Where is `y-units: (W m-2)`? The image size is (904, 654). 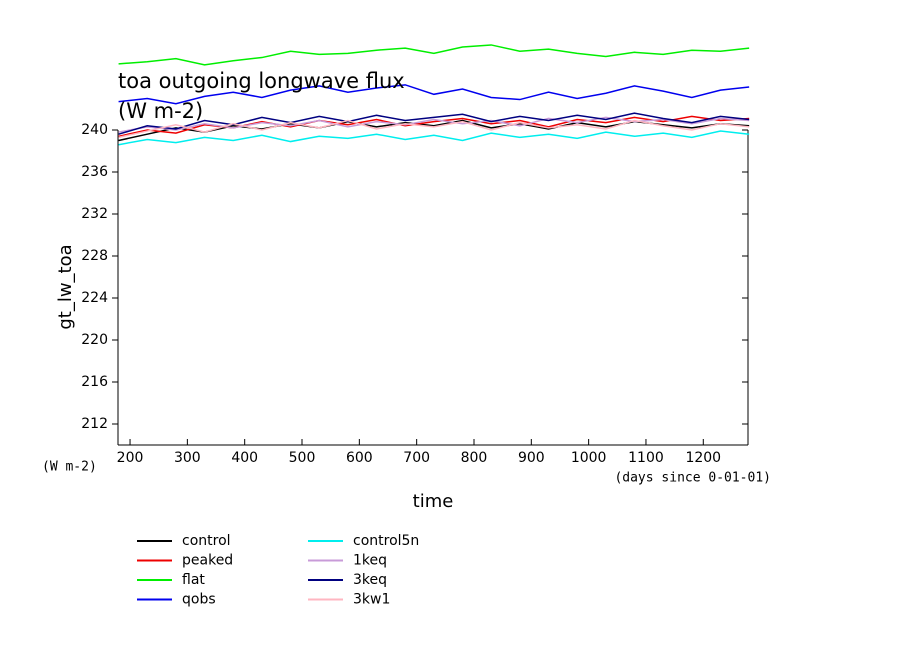
y-units: (W m-2) is located at coordinates (69, 467).